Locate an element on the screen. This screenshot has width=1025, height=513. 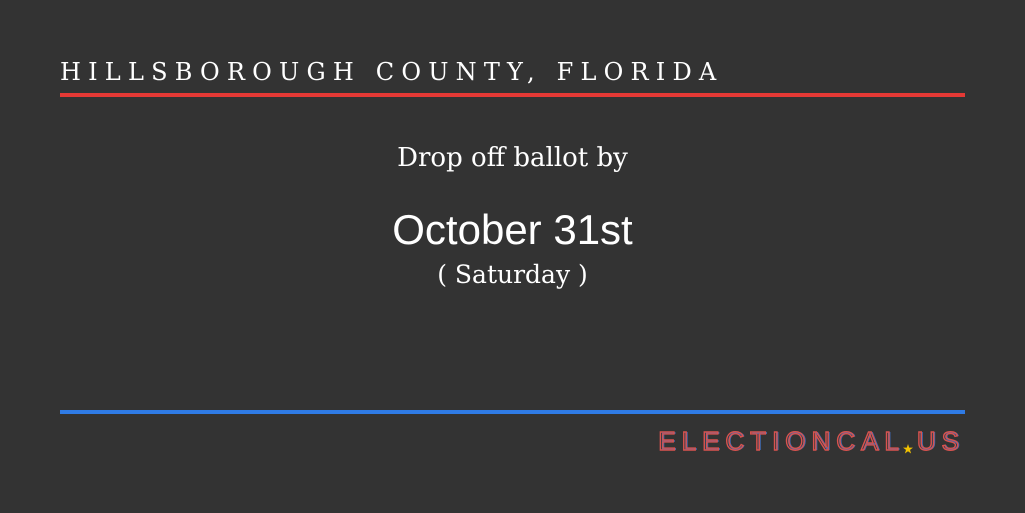
red-rule is located at coordinates (512, 95).